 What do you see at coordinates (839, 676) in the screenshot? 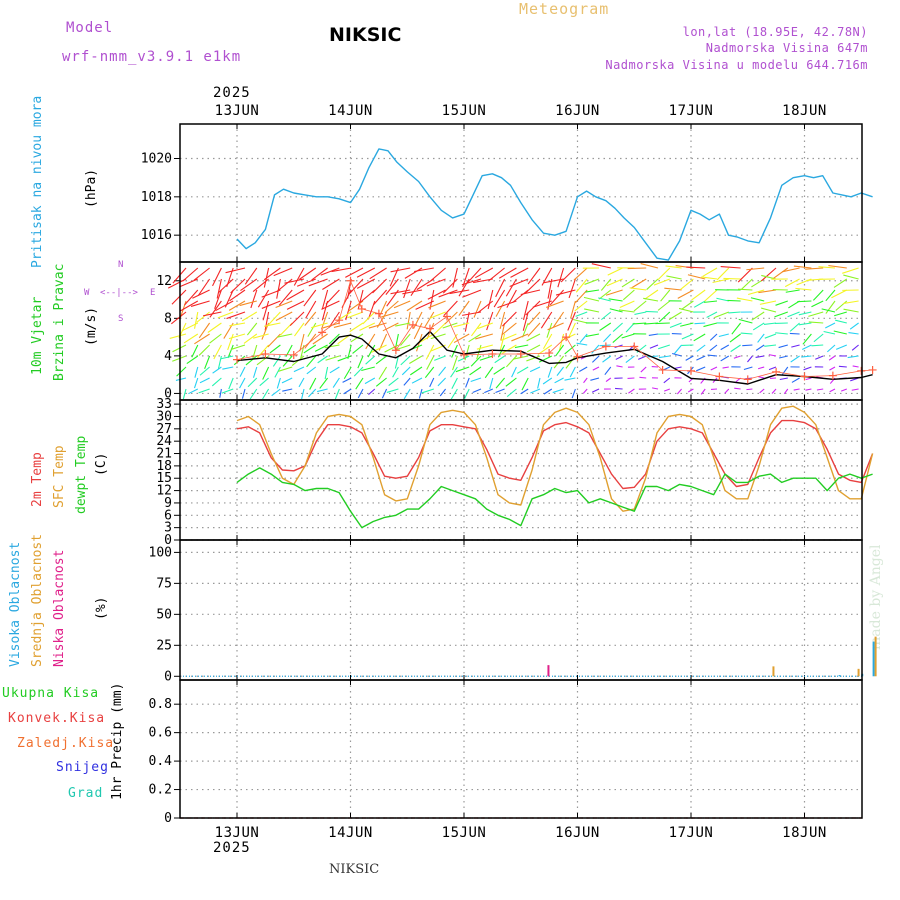
I see `cloud-bar` at bounding box center [839, 676].